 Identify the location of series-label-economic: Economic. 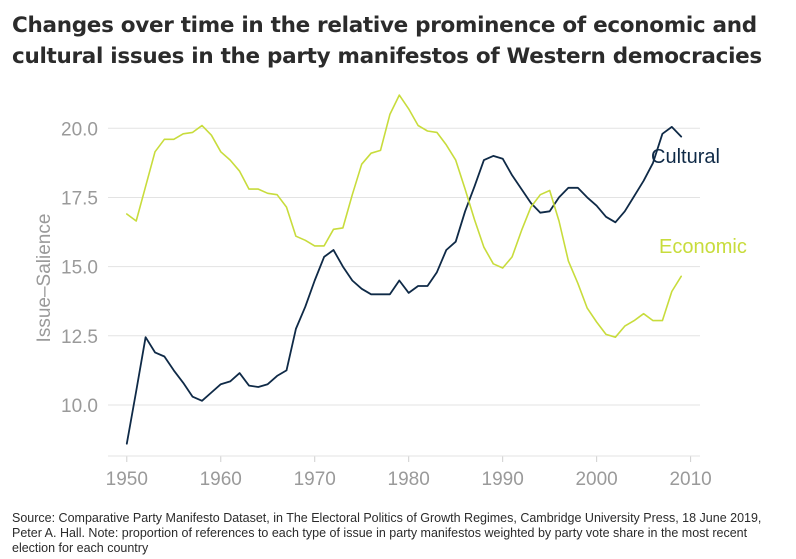
(703, 247).